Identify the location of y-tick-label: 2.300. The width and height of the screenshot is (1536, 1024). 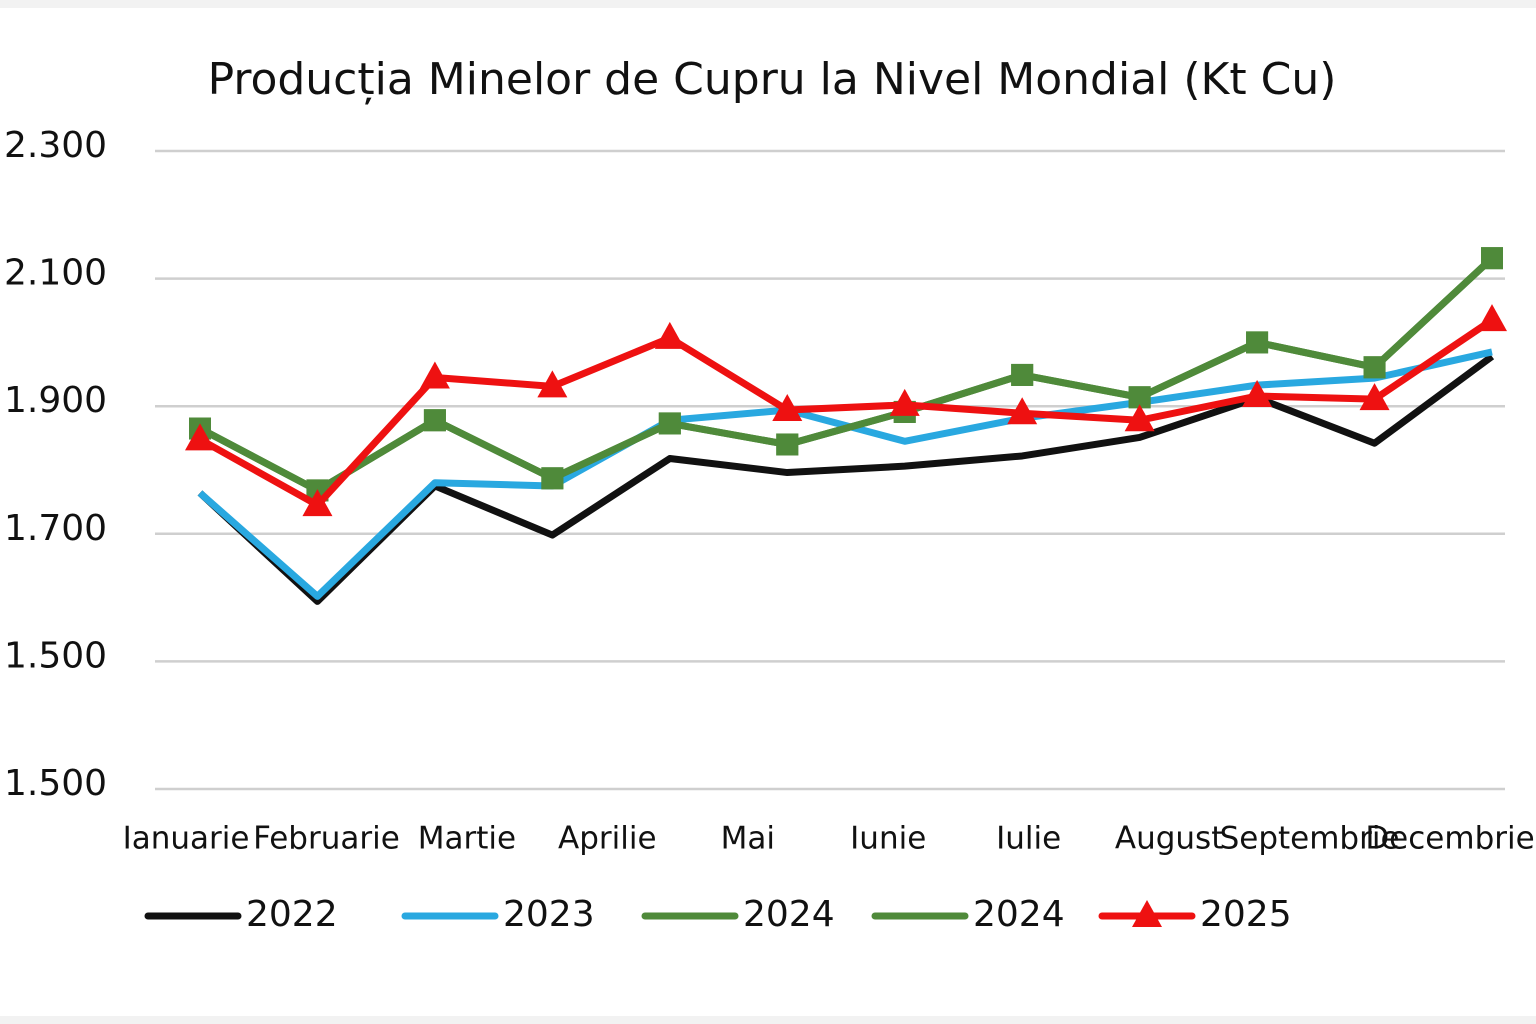
(55, 145).